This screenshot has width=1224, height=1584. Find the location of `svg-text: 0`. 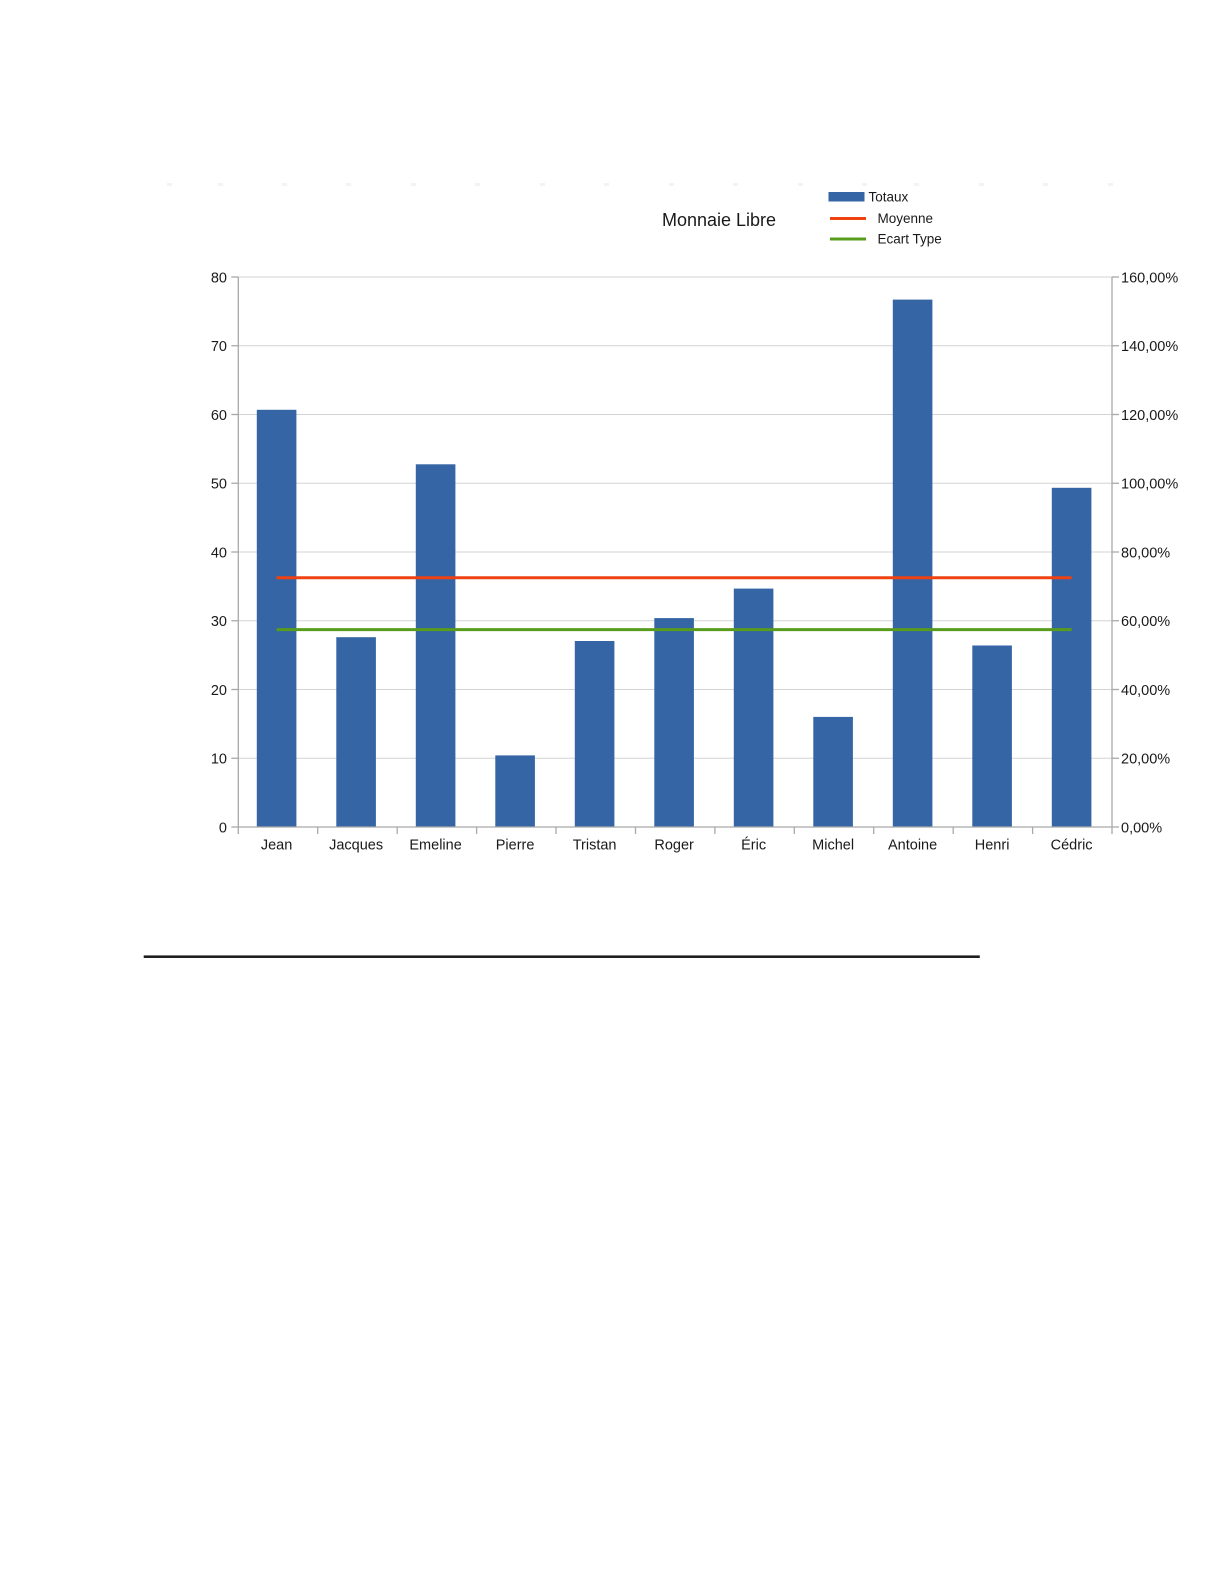

svg-text: 0 is located at coordinates (223, 828).